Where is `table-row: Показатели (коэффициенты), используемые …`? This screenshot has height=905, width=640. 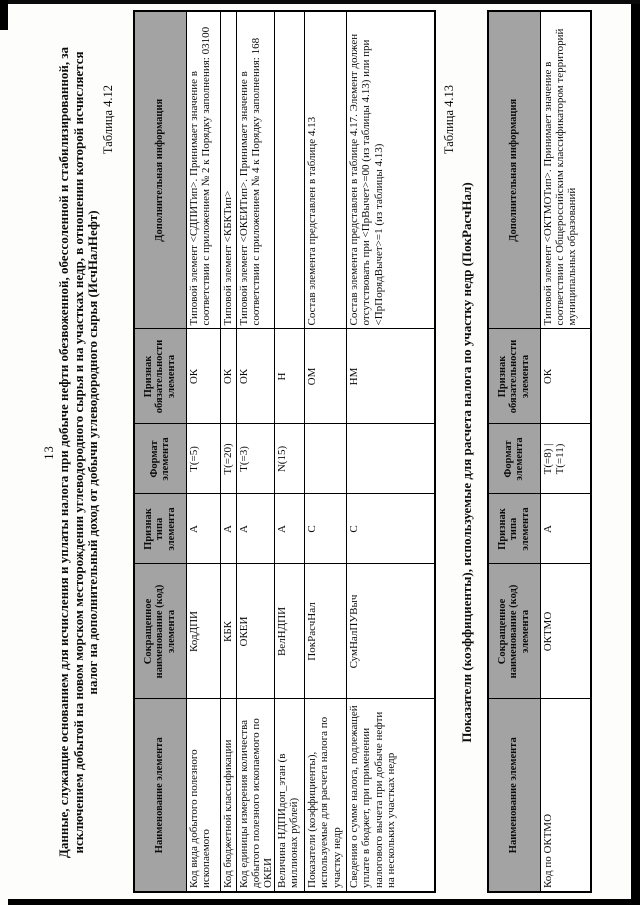 table-row: Показатели (коэффициенты), используемые … is located at coordinates (325, 451).